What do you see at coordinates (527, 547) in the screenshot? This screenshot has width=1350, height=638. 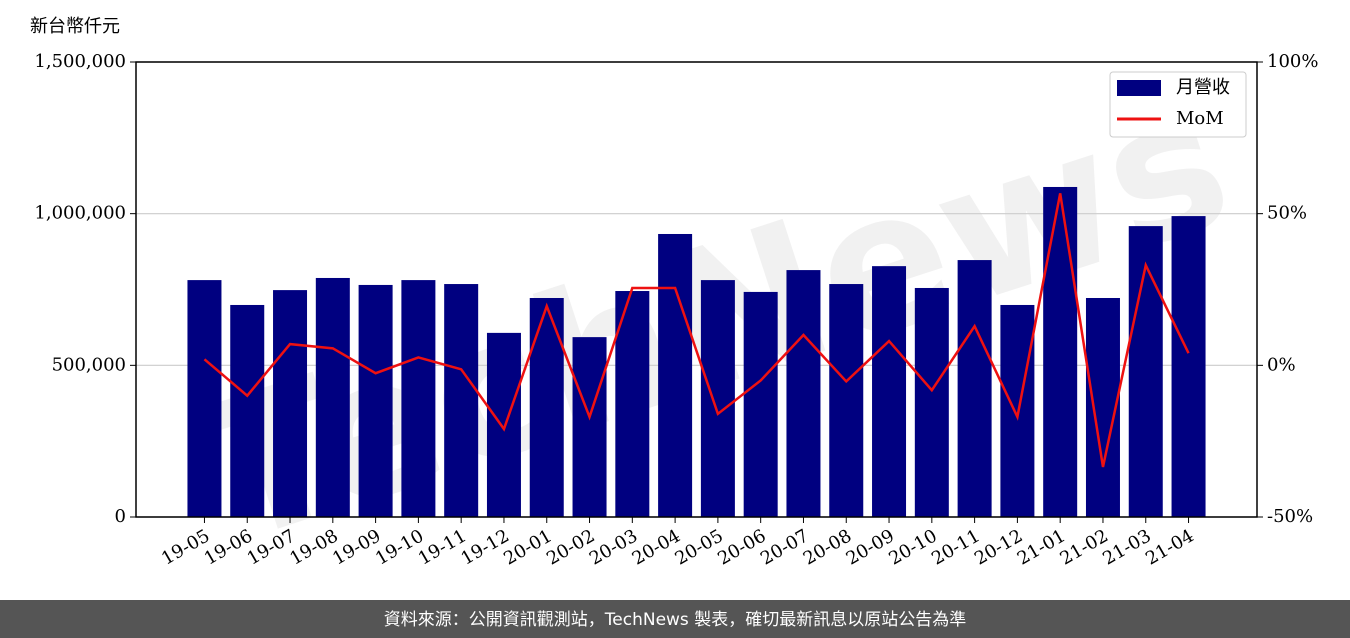 I see `x-tick-label: 20-01` at bounding box center [527, 547].